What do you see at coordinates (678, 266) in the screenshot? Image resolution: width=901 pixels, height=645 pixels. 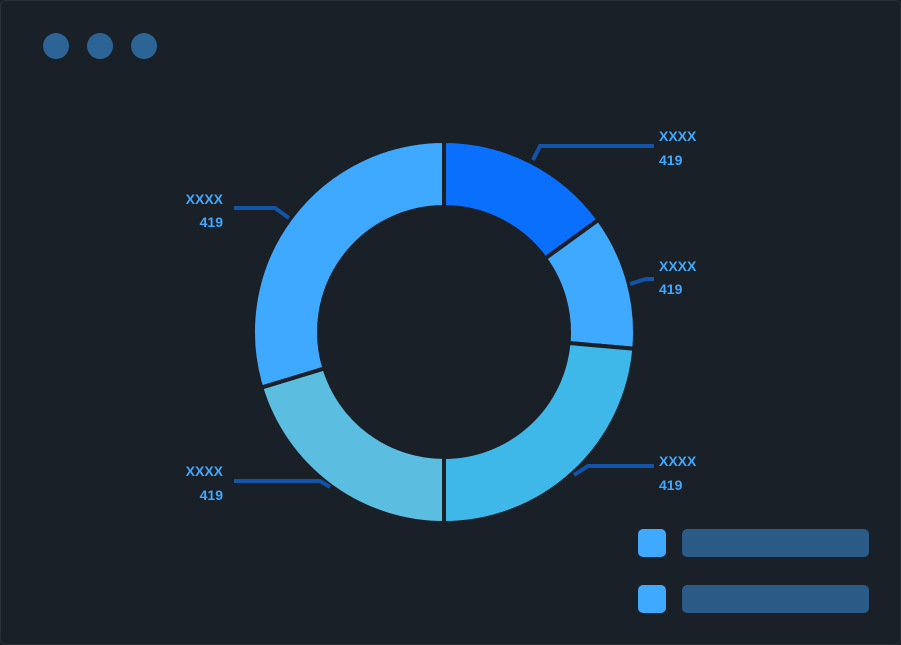 I see `slice-label-2: XXXX` at bounding box center [678, 266].